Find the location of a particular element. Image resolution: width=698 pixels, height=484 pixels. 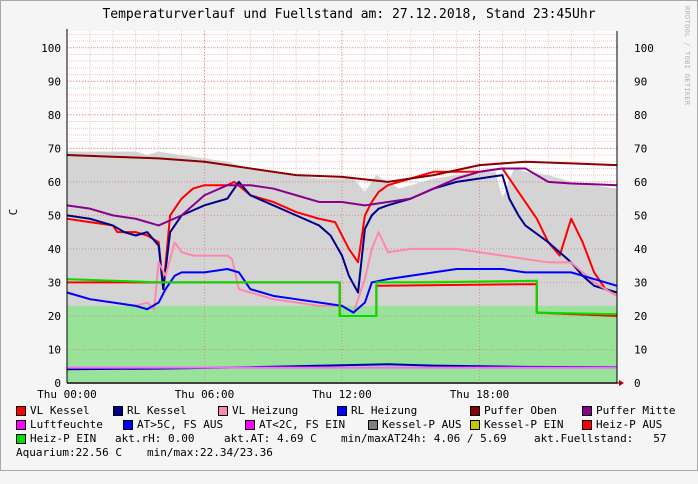

legend-label: VL Heizung is located at coordinates (265, 410).